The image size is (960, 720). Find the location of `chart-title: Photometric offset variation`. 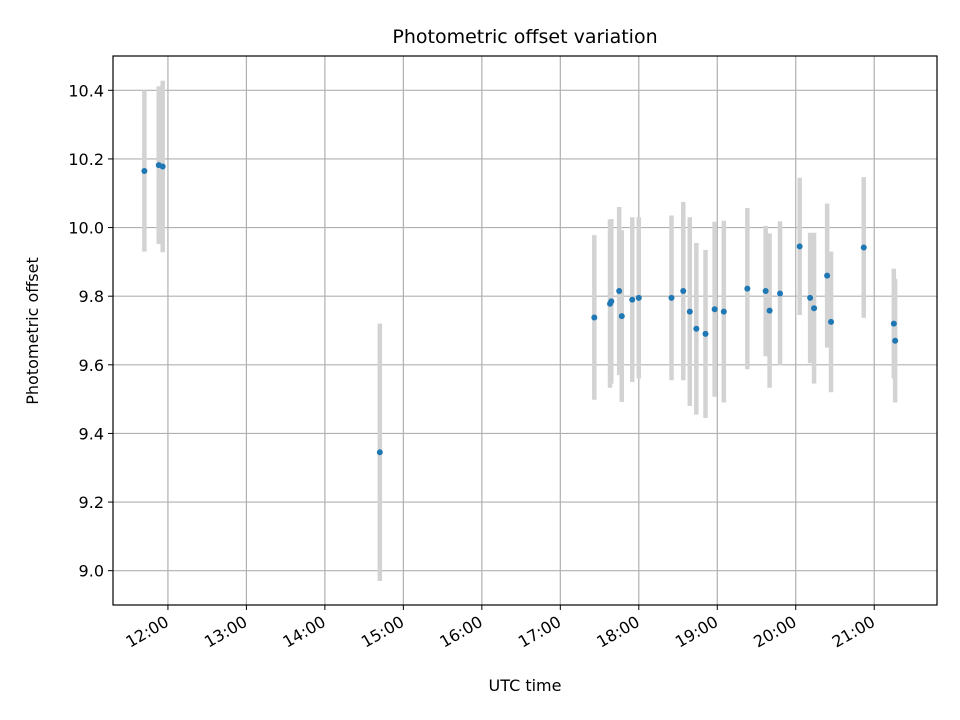

chart-title: Photometric offset variation is located at coordinates (524, 37).